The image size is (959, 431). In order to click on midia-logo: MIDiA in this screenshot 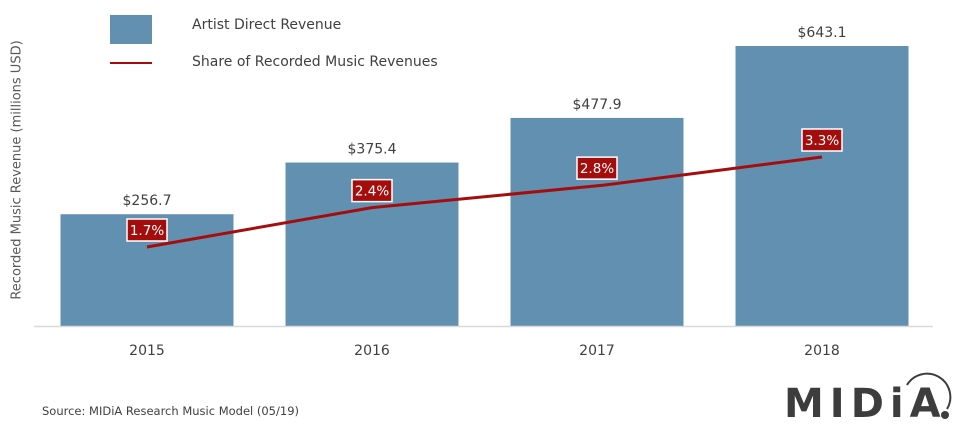, I will do `click(868, 396)`.